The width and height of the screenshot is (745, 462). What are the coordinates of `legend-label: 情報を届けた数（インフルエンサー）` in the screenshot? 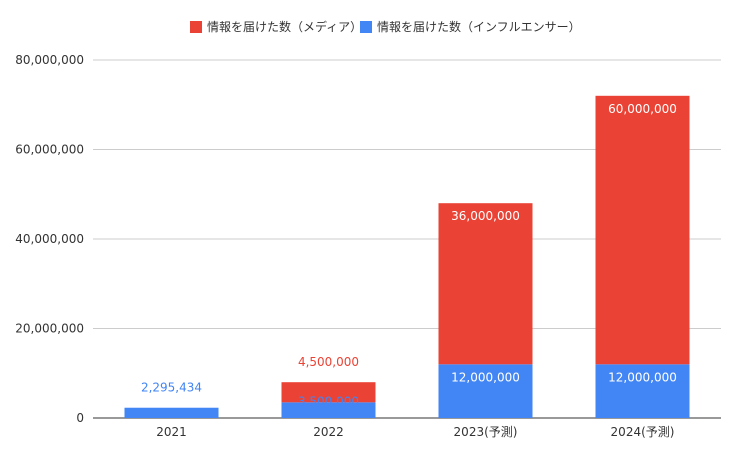 It's located at (479, 26).